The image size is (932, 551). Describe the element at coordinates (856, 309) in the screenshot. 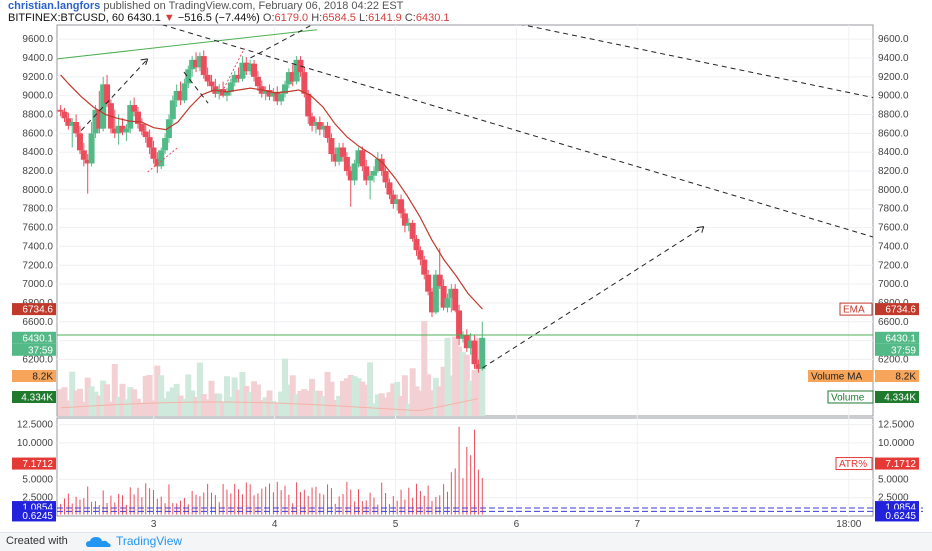

I see `ema-name-tag: EMA` at that location.